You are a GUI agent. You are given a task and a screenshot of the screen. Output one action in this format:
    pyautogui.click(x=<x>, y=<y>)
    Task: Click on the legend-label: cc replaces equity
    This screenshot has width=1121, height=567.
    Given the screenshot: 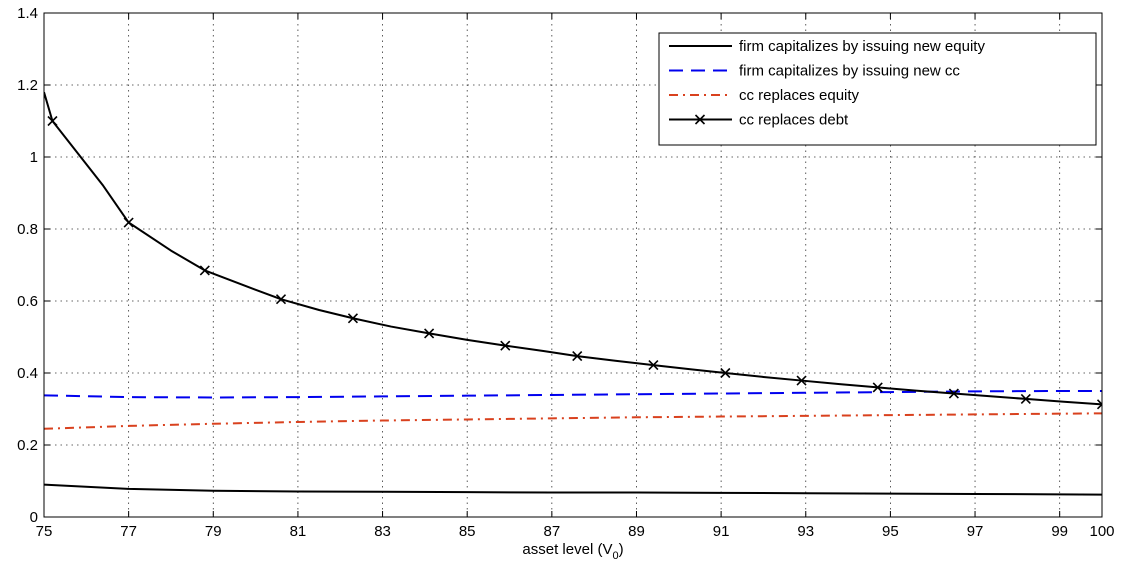 What is the action you would take?
    pyautogui.click(x=799, y=95)
    